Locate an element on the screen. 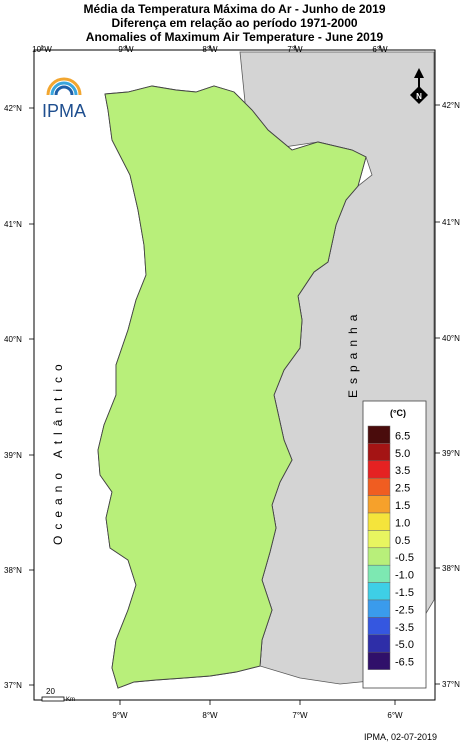  legend-item: -6.5 is located at coordinates (390, 660).